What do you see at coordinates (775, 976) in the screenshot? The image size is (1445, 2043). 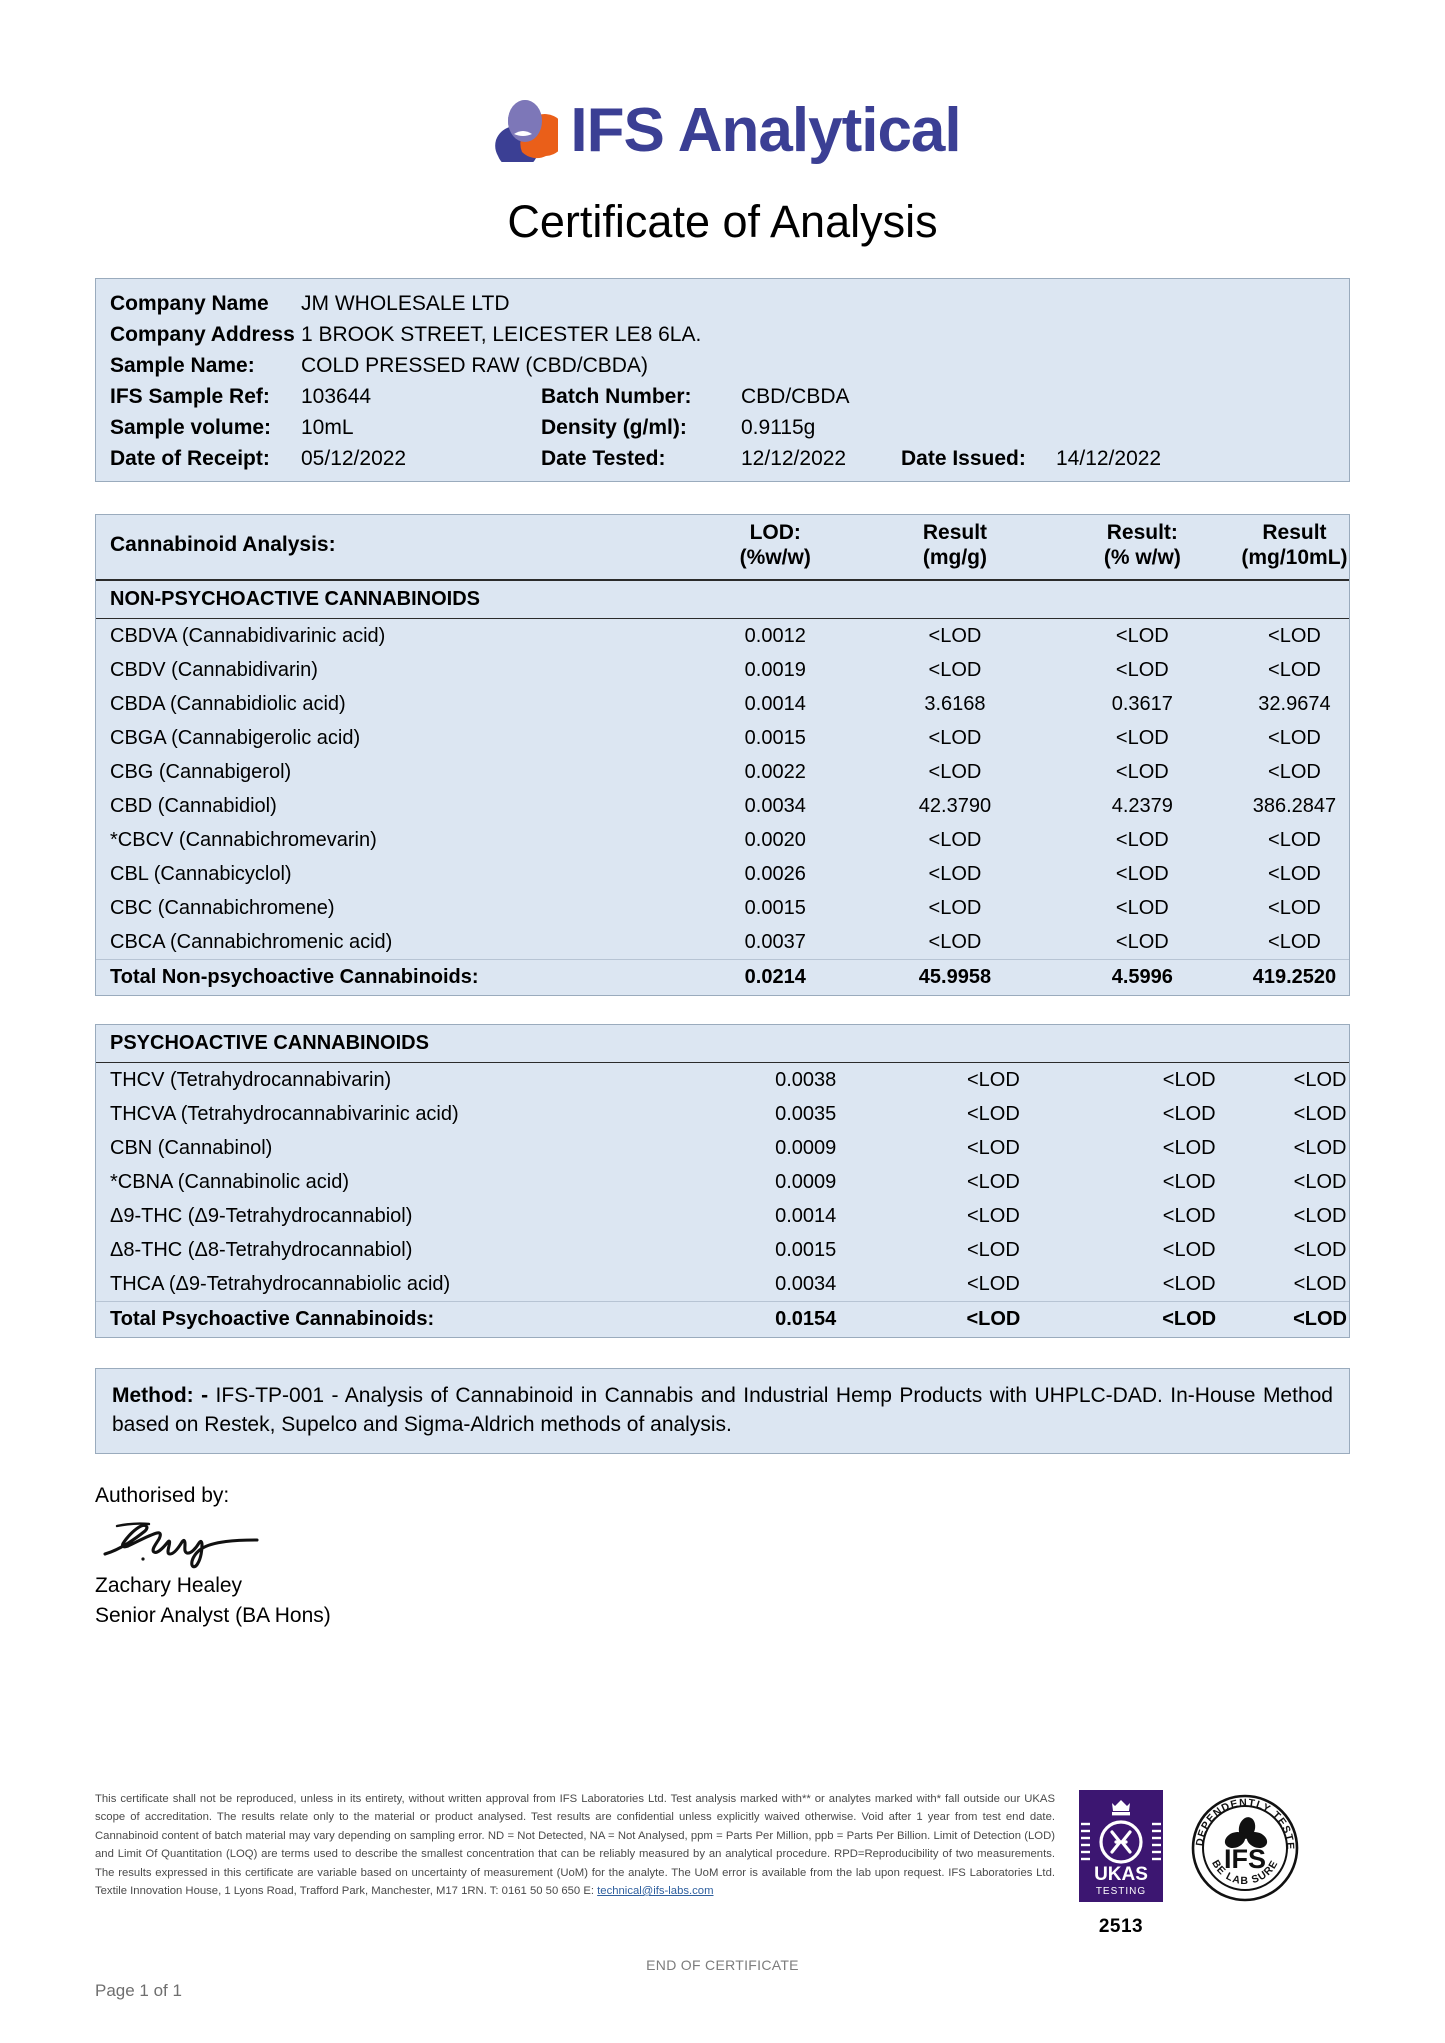 I see `total-lod: 0.0214` at bounding box center [775, 976].